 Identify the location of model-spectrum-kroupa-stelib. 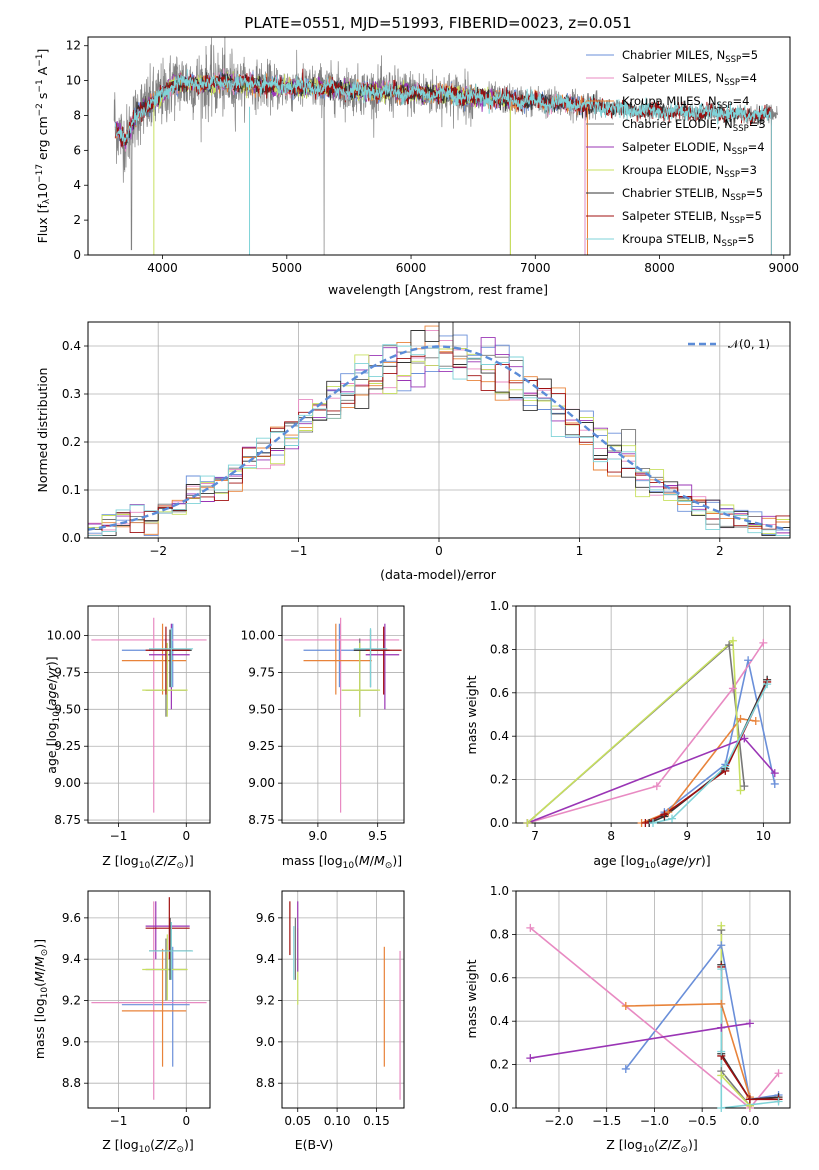
(443, 162).